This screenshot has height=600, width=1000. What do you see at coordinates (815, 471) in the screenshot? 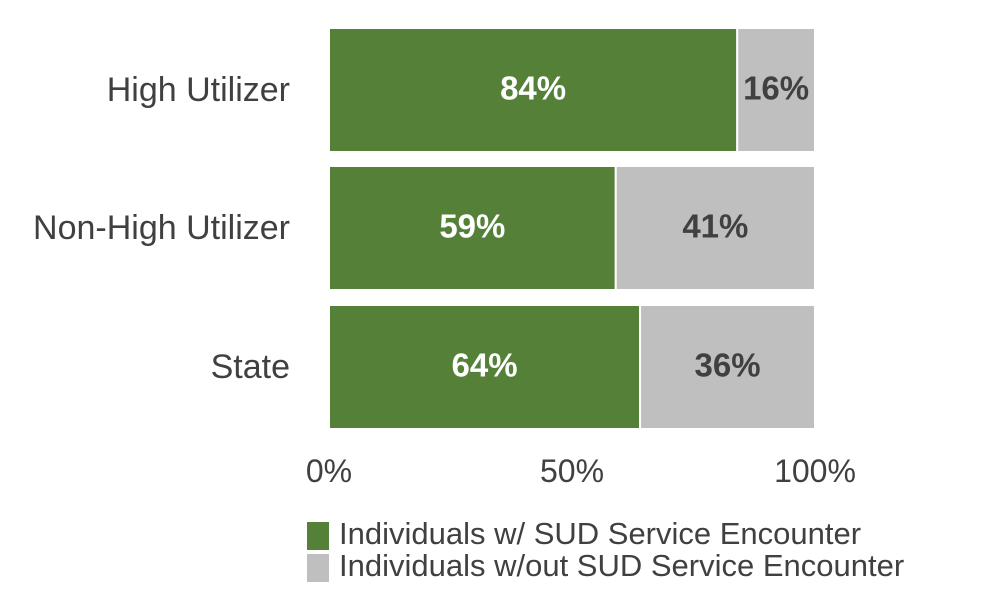
I see `x-tick-label: 100%` at bounding box center [815, 471].